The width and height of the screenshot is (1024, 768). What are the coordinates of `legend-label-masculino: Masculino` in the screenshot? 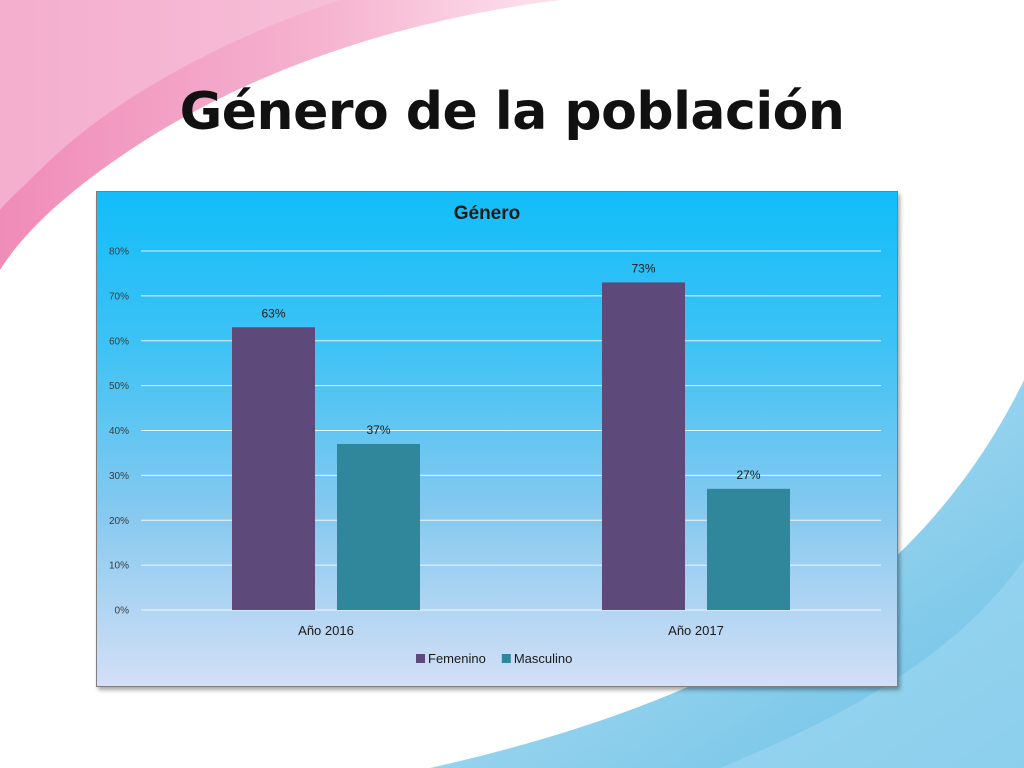 It's located at (543, 658).